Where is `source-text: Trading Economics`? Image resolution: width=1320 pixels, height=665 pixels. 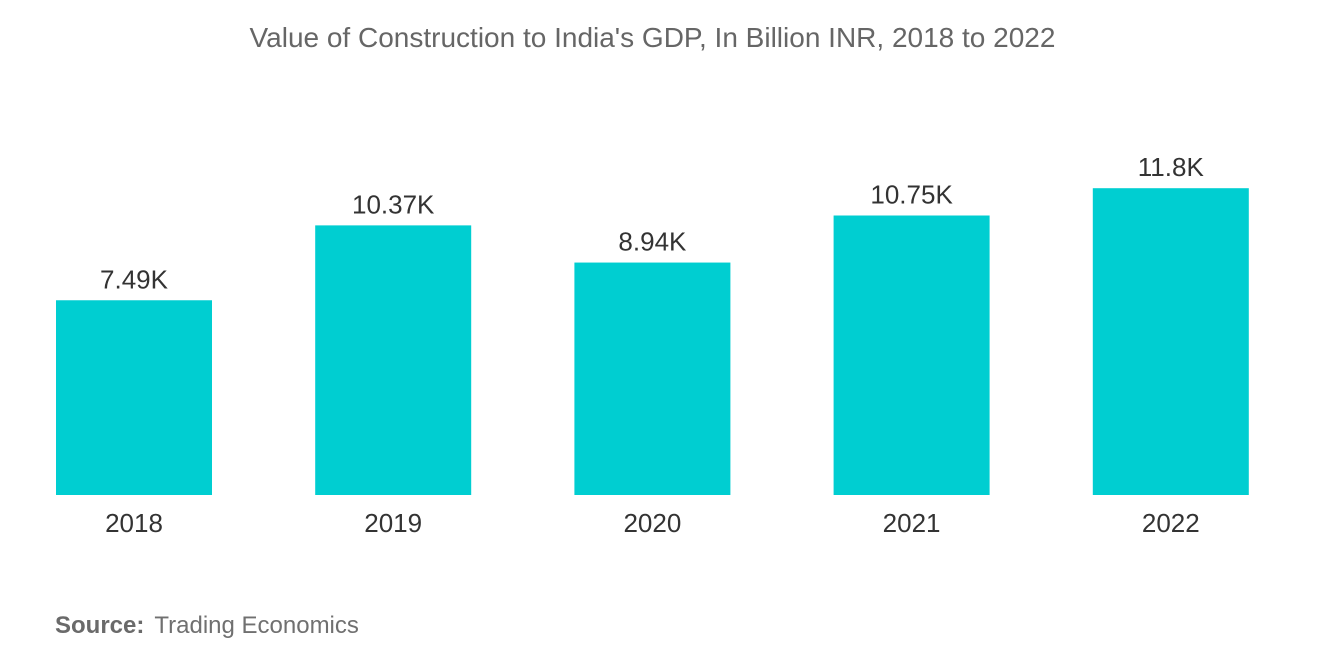
source-text: Trading Economics is located at coordinates (256, 625).